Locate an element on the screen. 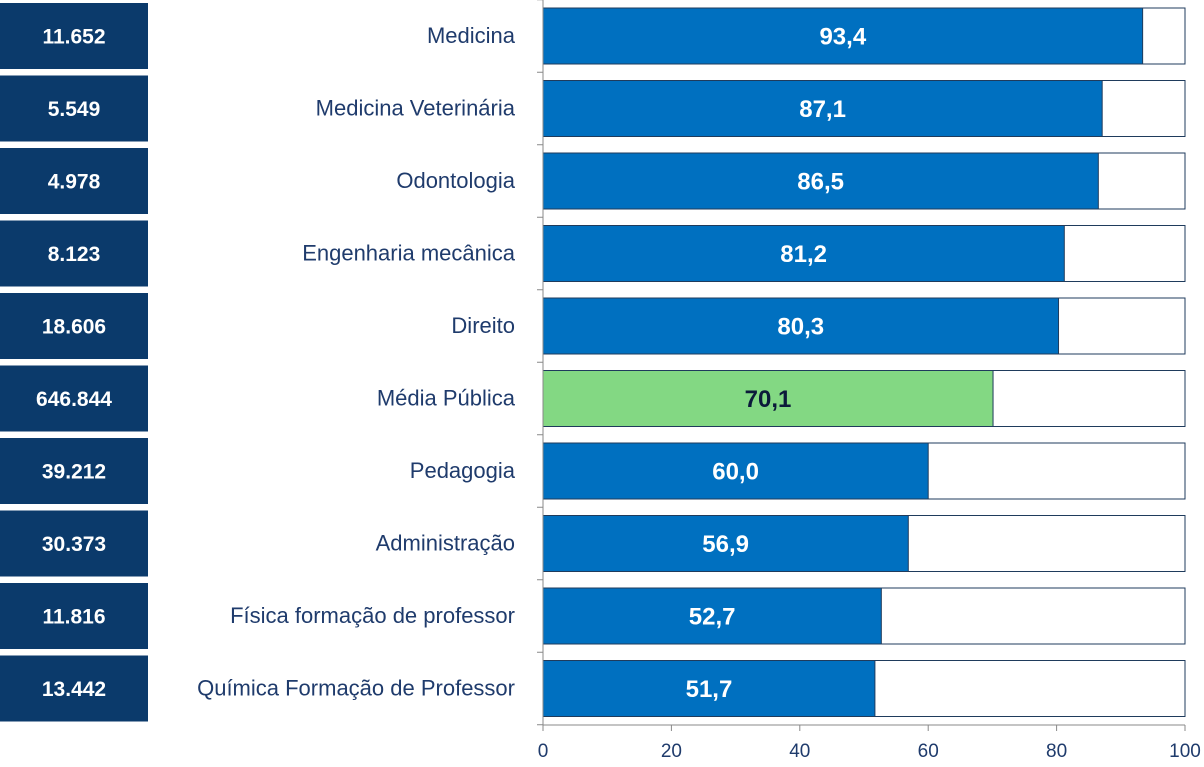  category-label: Odontologia is located at coordinates (455, 180).